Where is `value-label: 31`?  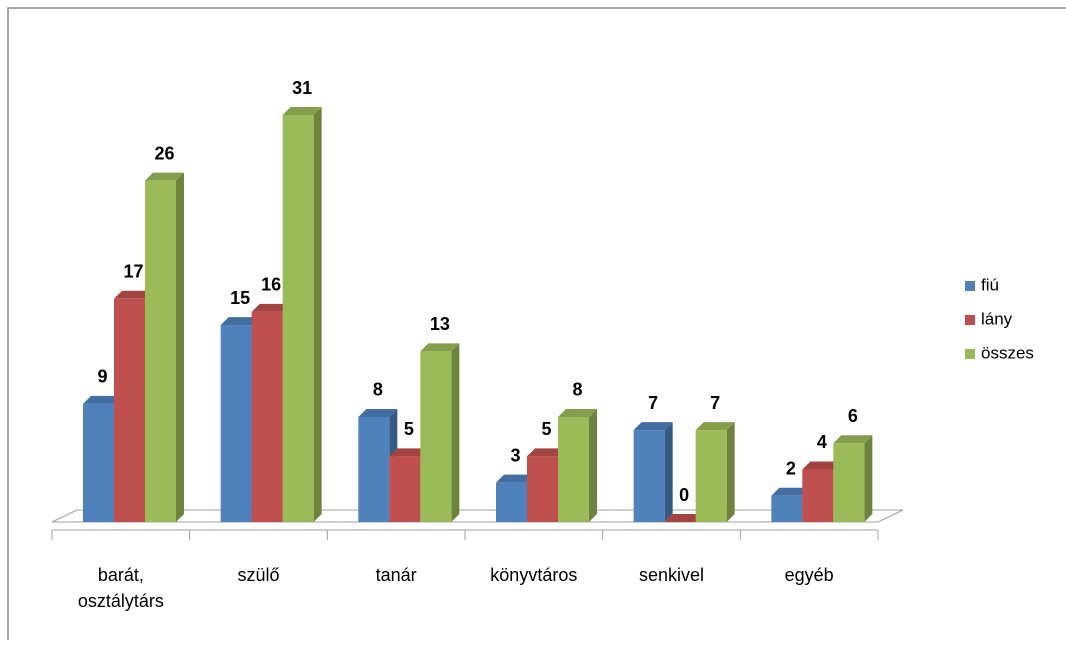 value-label: 31 is located at coordinates (302, 88).